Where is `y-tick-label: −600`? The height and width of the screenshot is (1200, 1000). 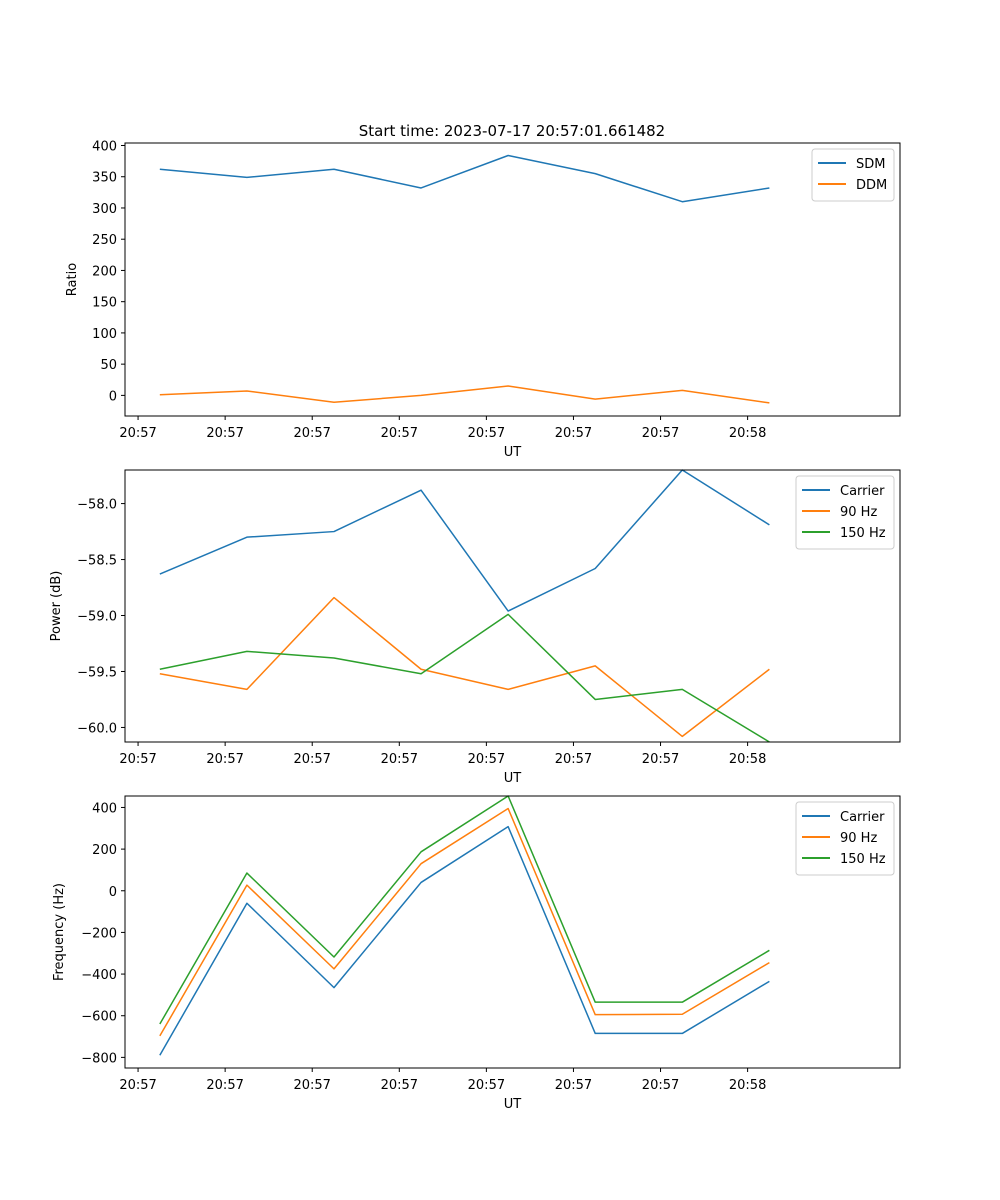 y-tick-label: −600 is located at coordinates (99, 1017).